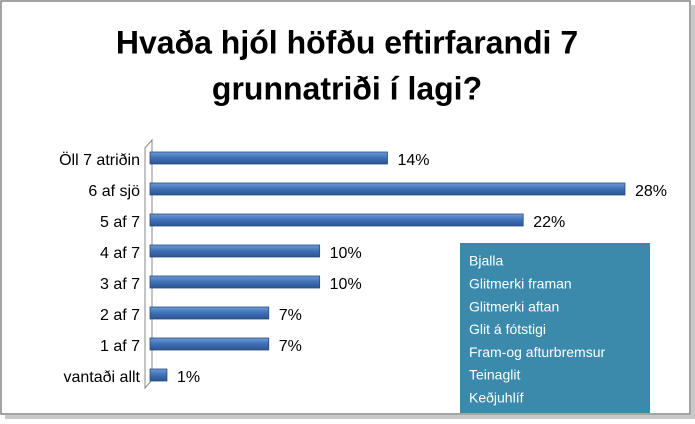  What do you see at coordinates (120, 284) in the screenshot?
I see `y-tick-label: 3 af 7` at bounding box center [120, 284].